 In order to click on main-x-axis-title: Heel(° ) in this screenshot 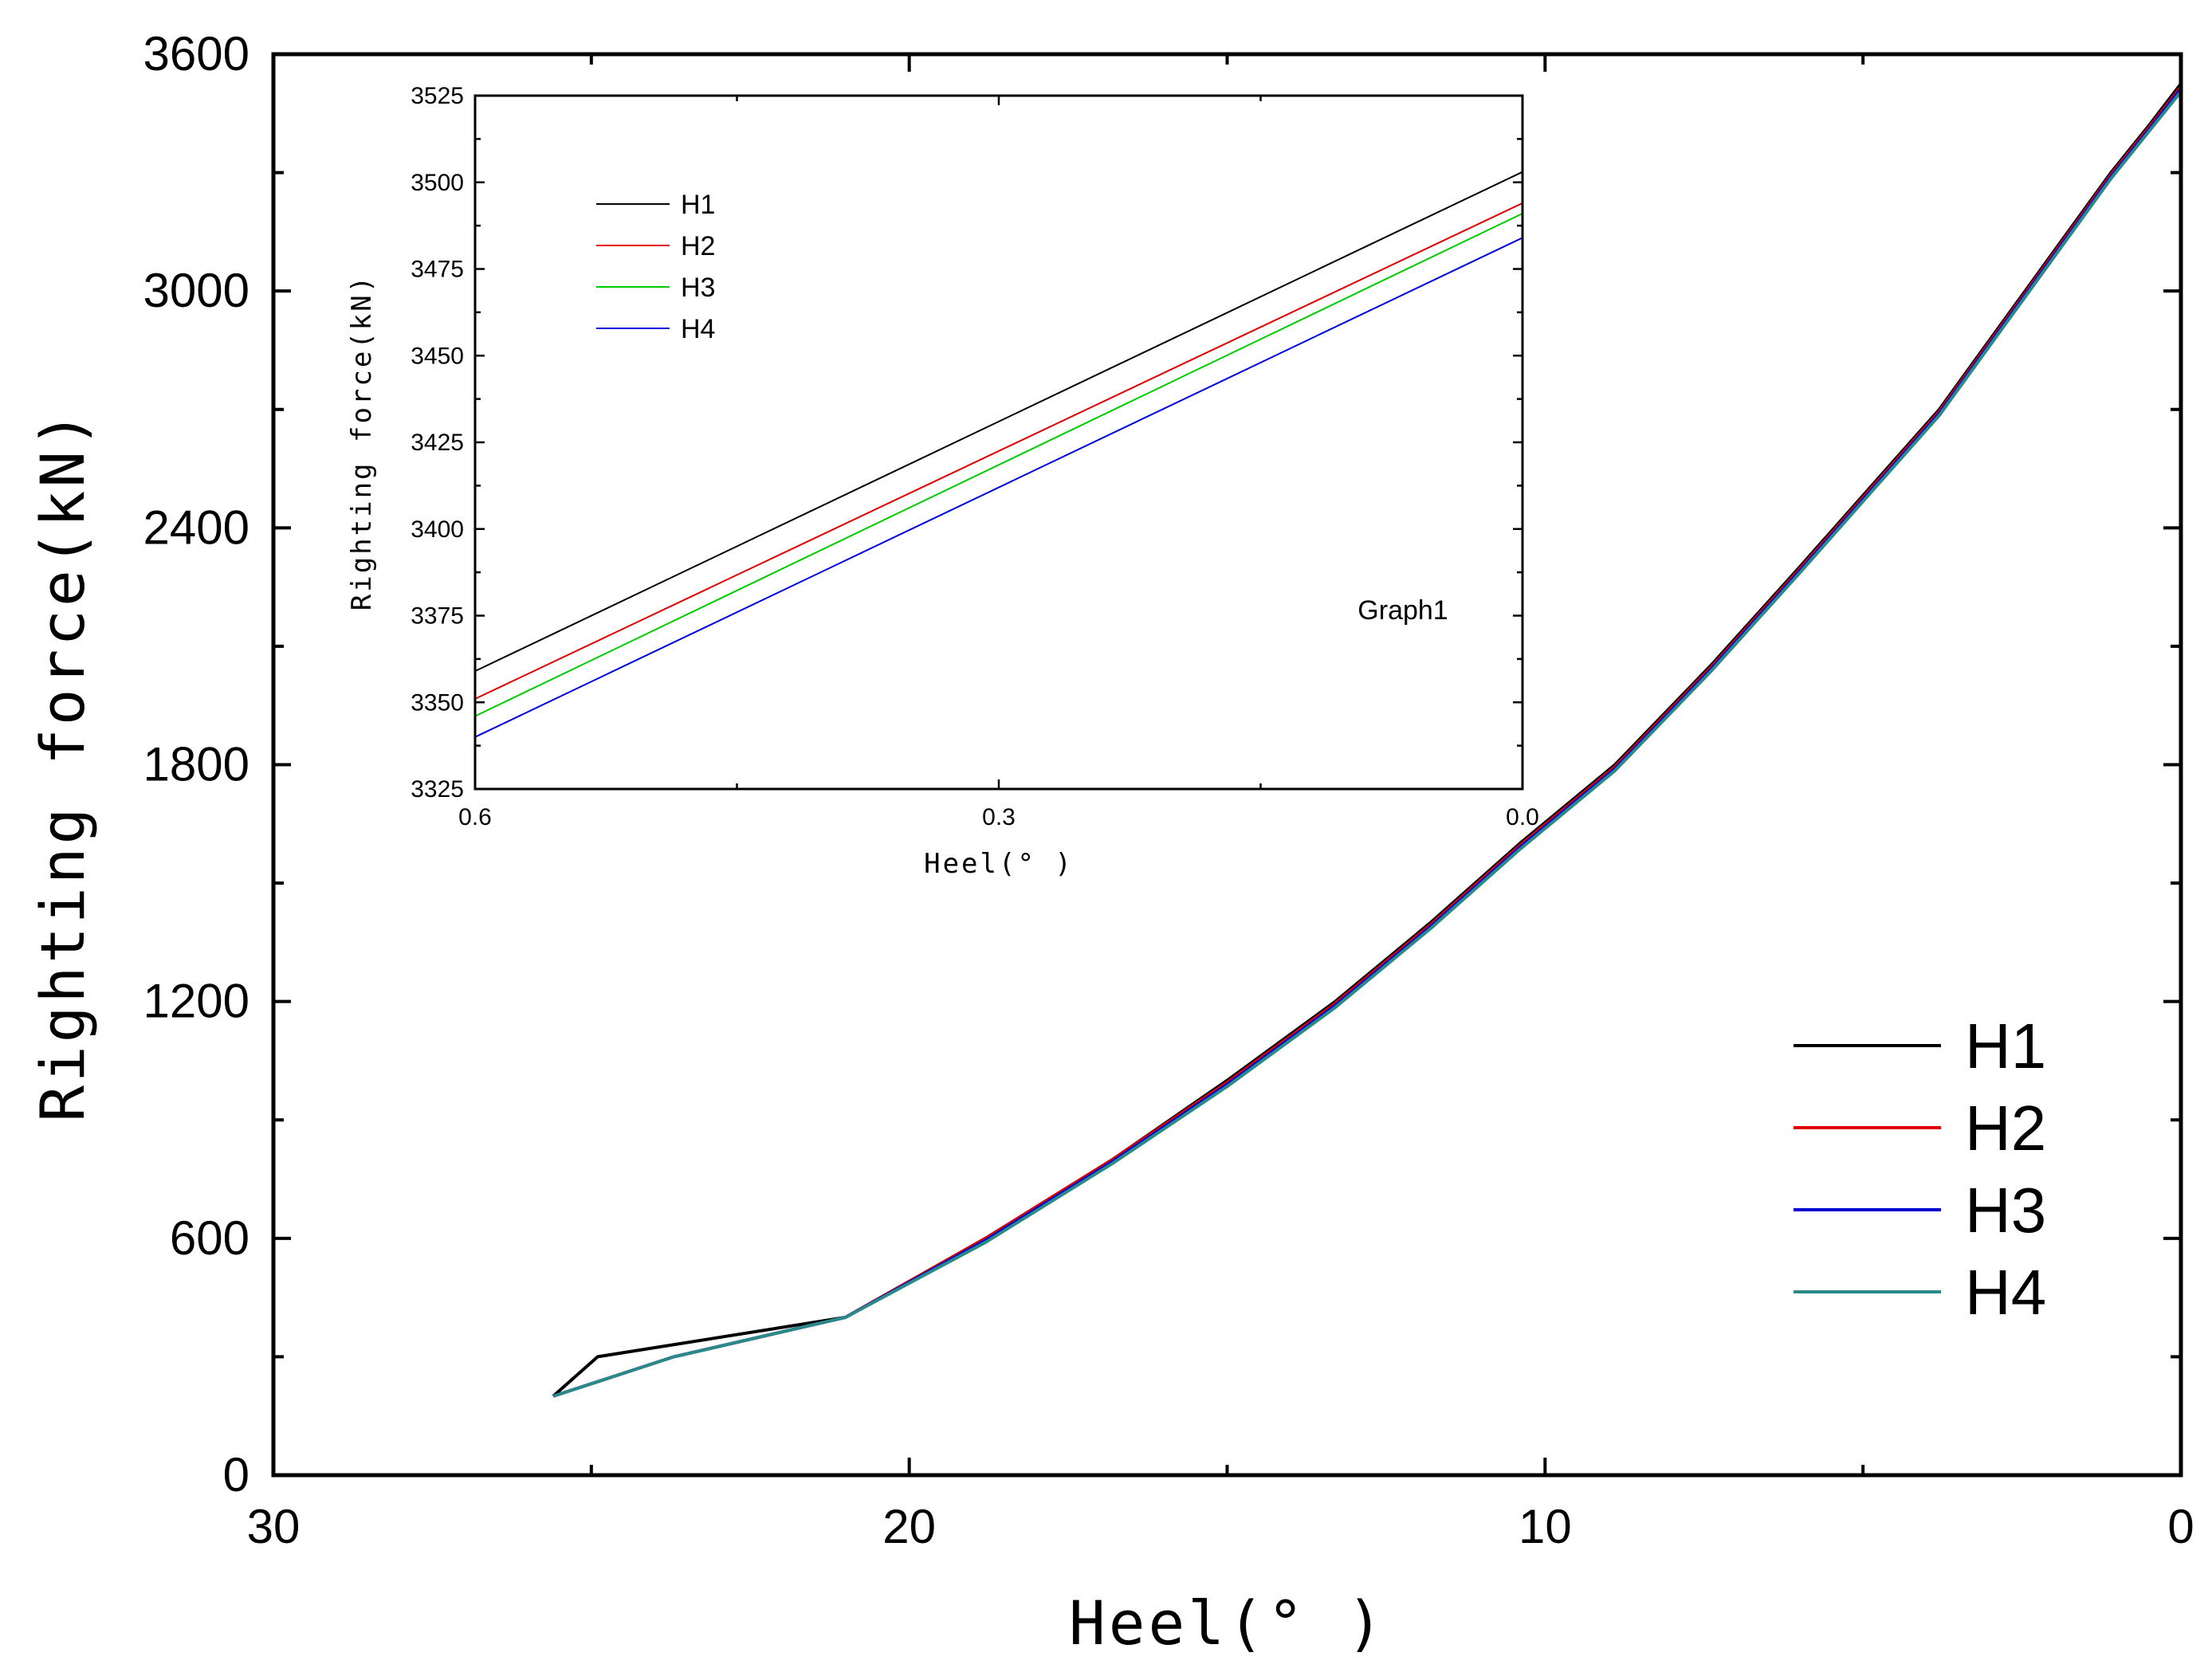, I will do `click(1227, 1623)`.